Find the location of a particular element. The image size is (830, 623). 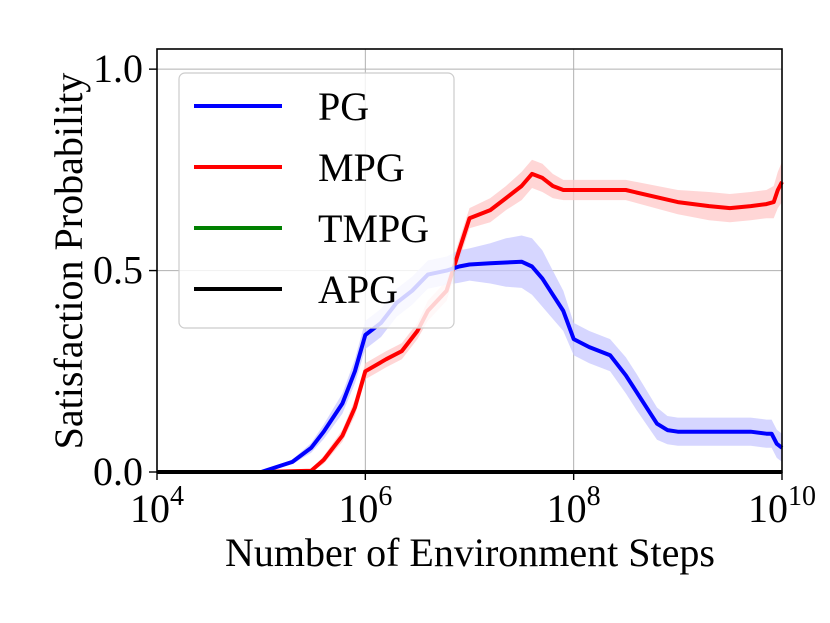

x-tick-label: 10⁶ is located at coordinates (365, 506).